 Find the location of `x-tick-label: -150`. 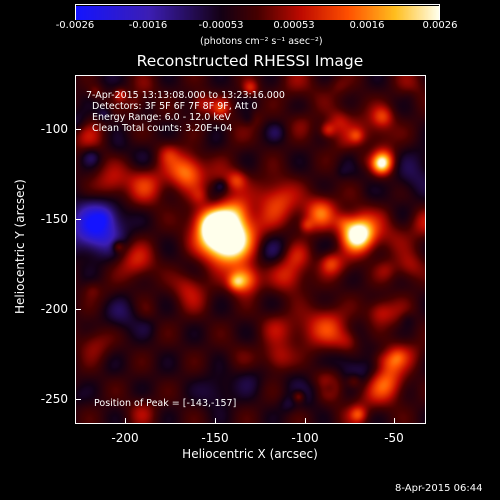

x-tick-label: -150 is located at coordinates (215, 438).